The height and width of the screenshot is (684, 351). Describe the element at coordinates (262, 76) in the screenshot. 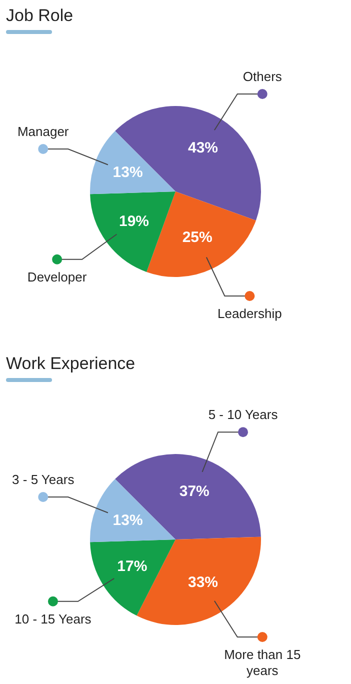

I see `slice-label: Others` at that location.